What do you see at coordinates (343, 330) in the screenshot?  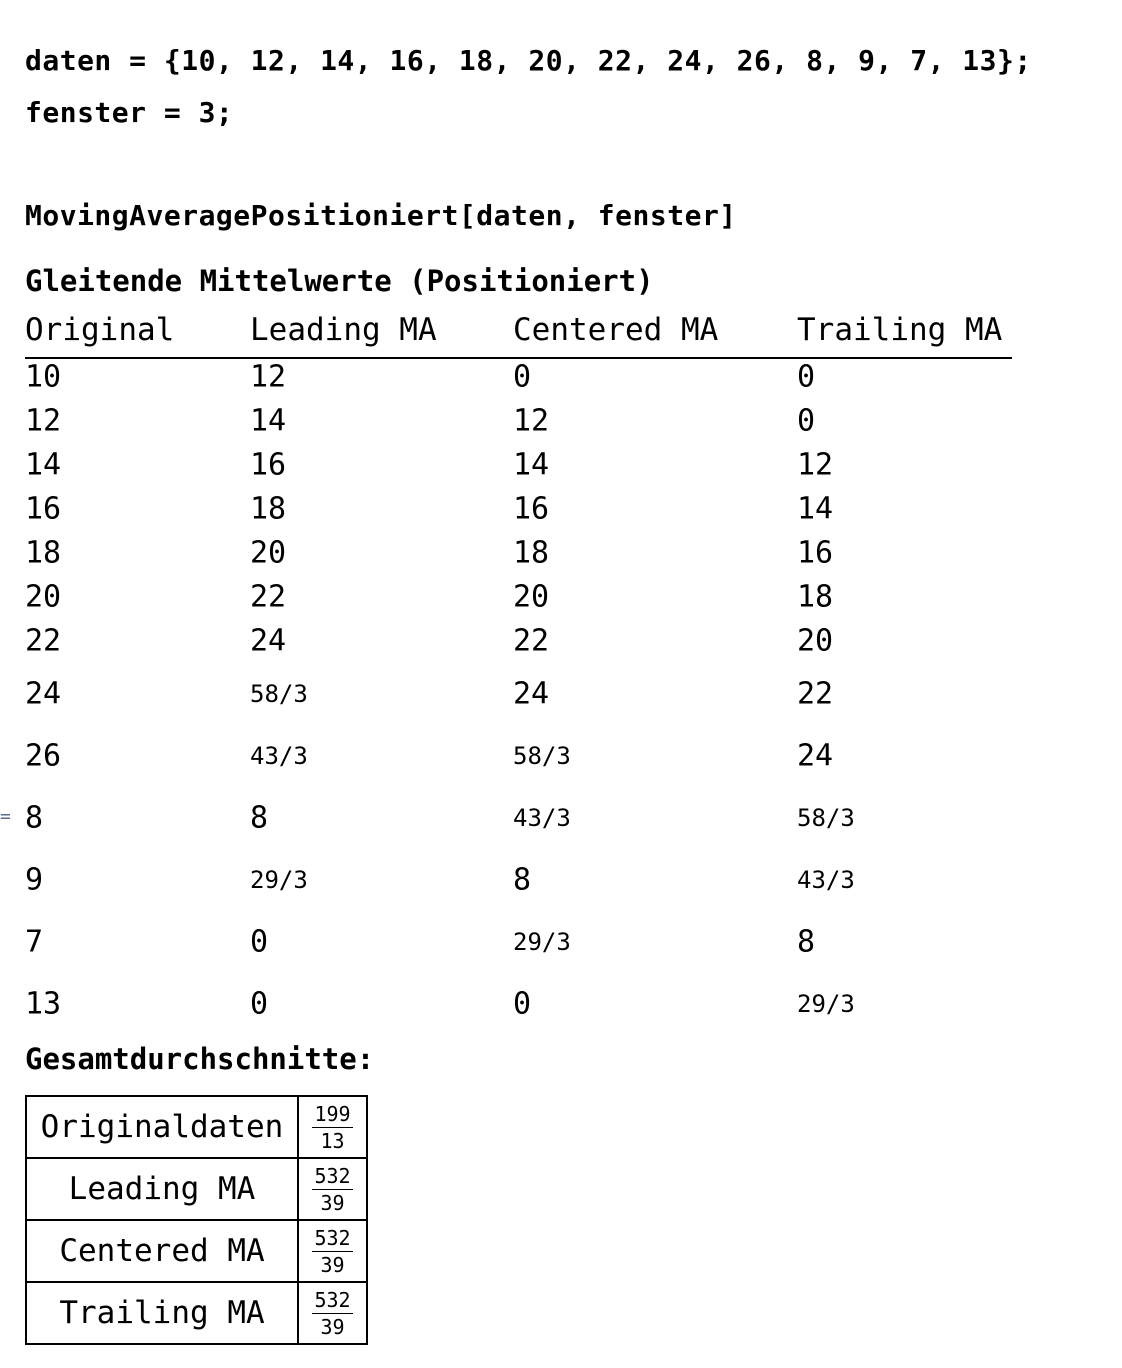 I see `header-leading-ma: Leading MA` at bounding box center [343, 330].